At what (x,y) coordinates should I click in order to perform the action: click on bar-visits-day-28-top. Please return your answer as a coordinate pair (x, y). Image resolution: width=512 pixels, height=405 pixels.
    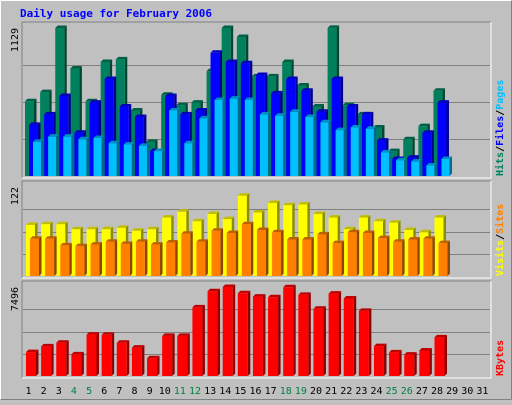
    Looking at the image, I should click on (440, 216).